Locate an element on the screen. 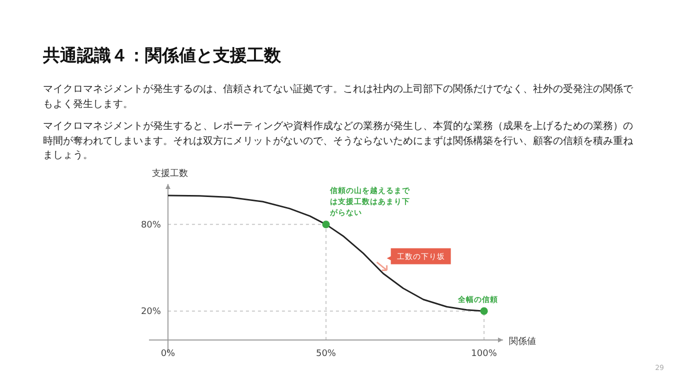 Image resolution: width=680 pixels, height=383 pixels. y-axis-title: 支援工数 is located at coordinates (170, 173).